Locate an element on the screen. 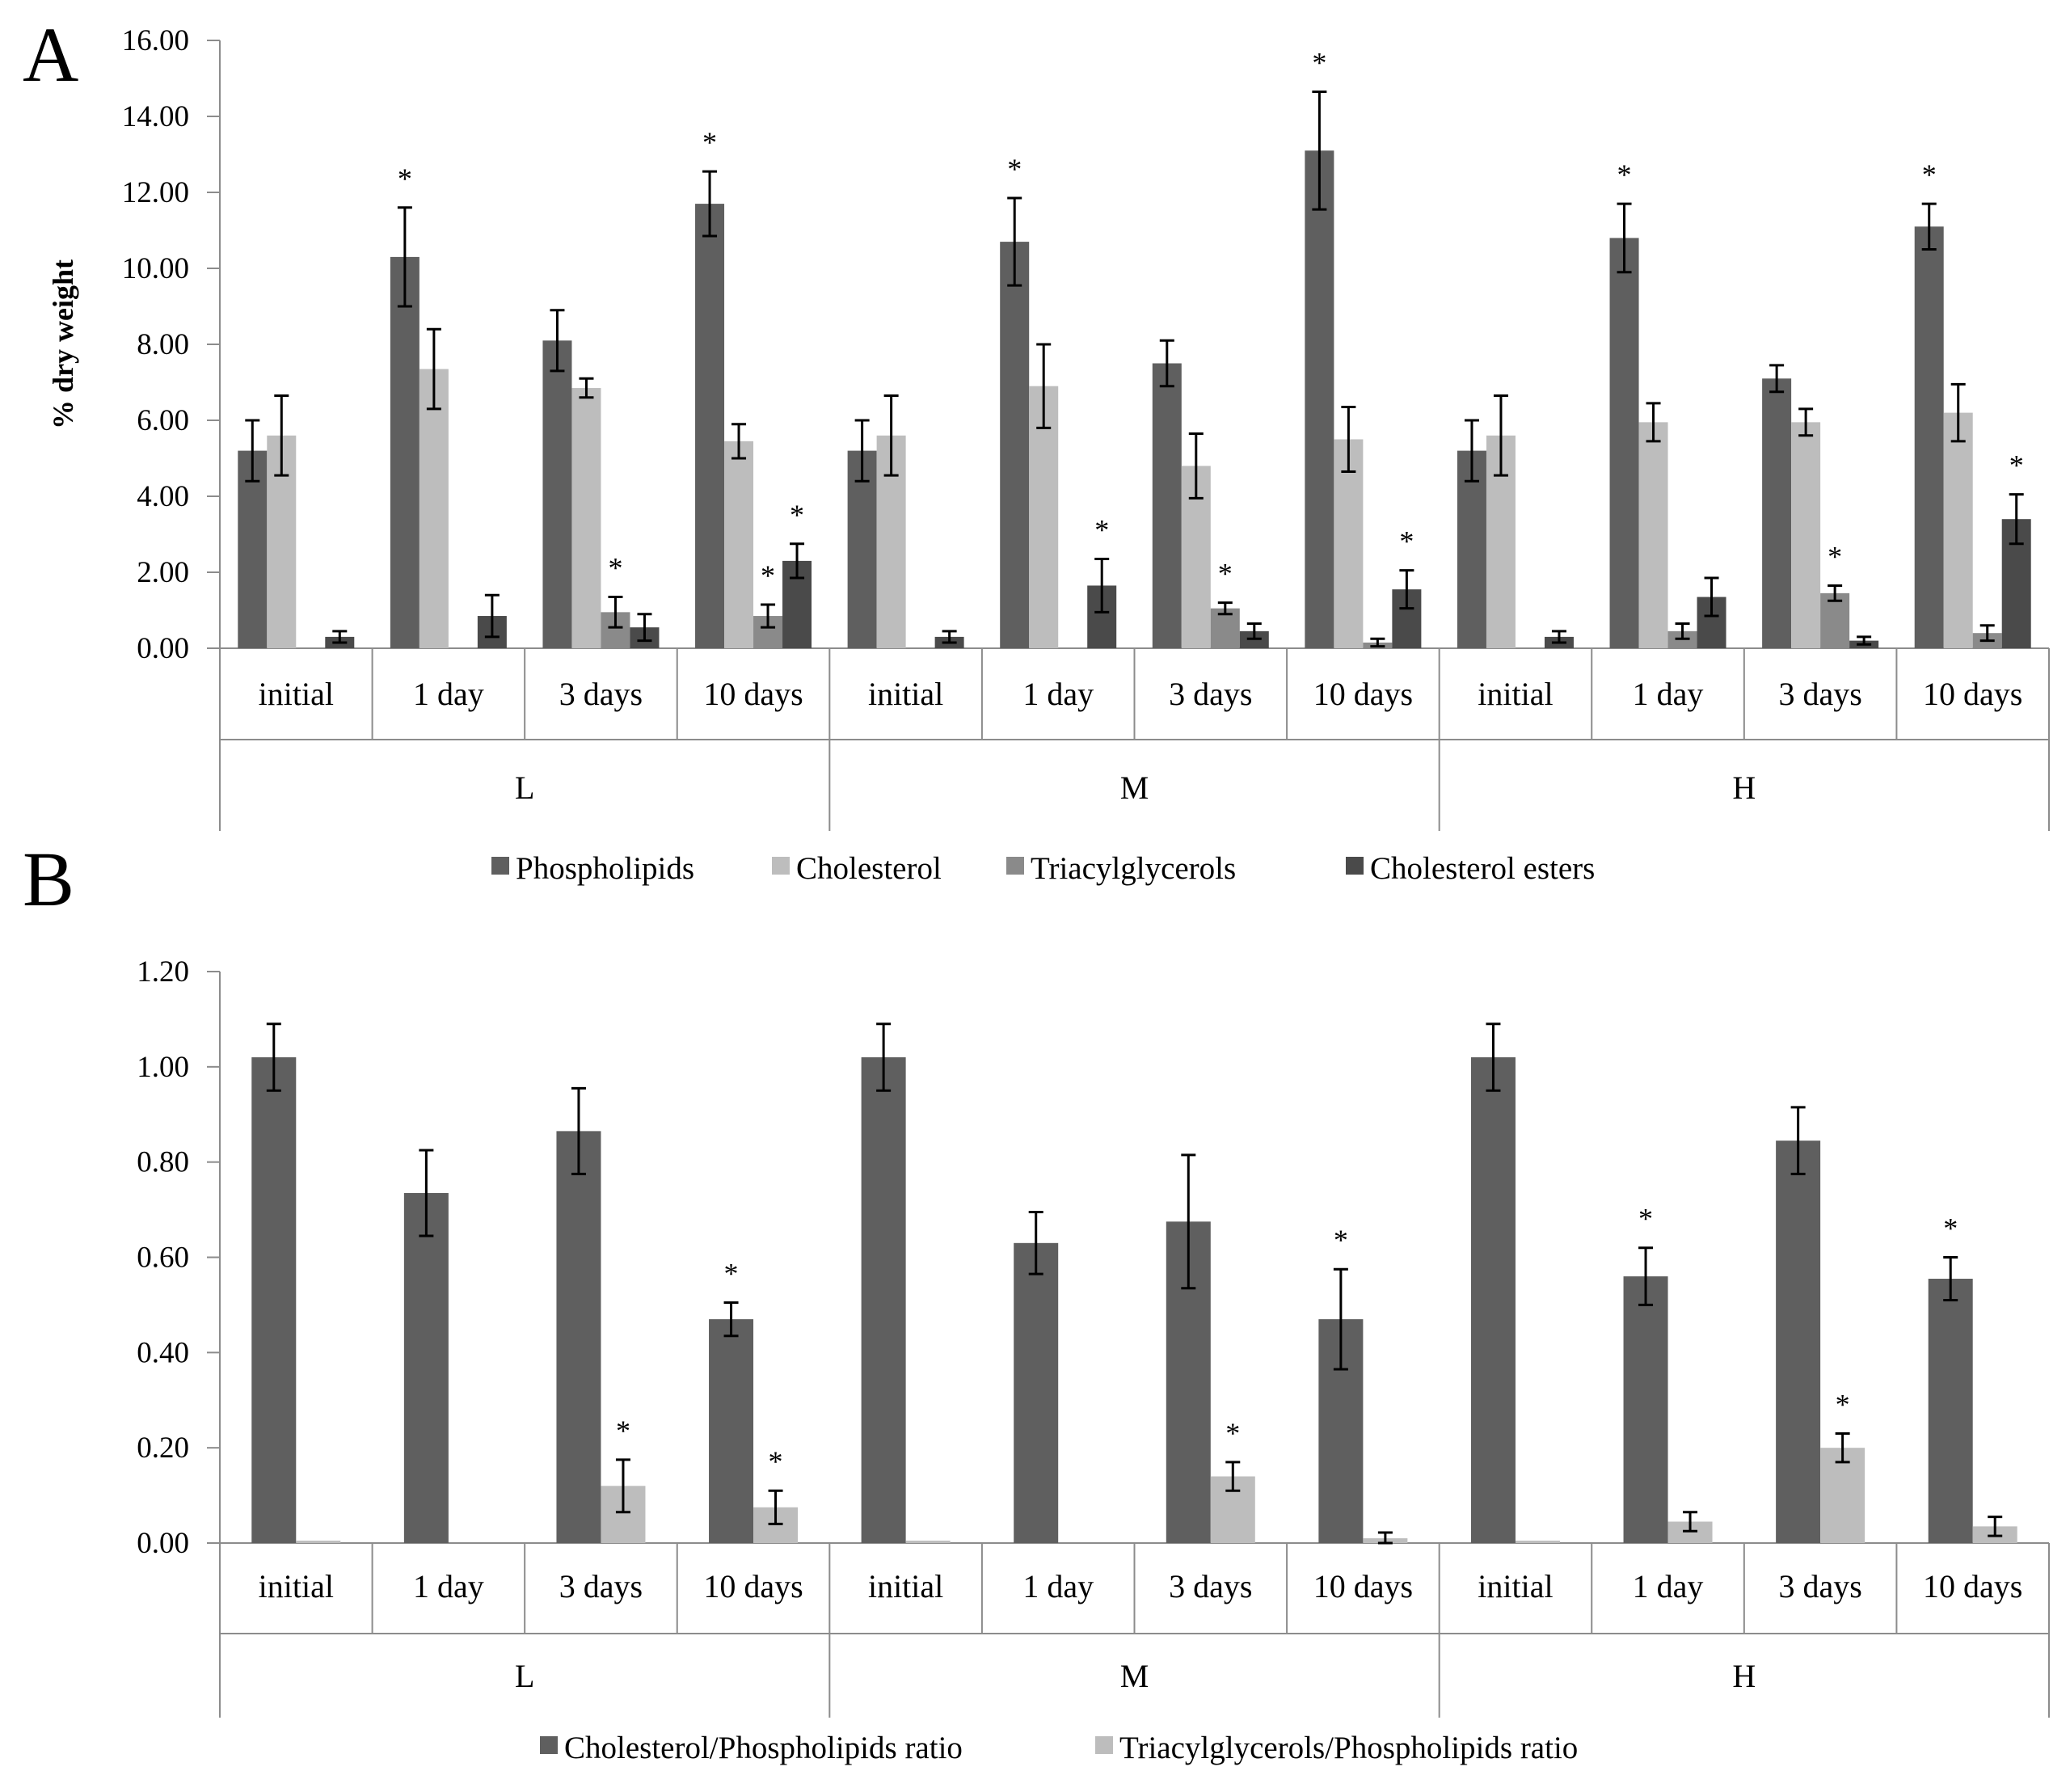 This screenshot has width=2070, height=1792. y-tick-label: 2.00 is located at coordinates (163, 572).